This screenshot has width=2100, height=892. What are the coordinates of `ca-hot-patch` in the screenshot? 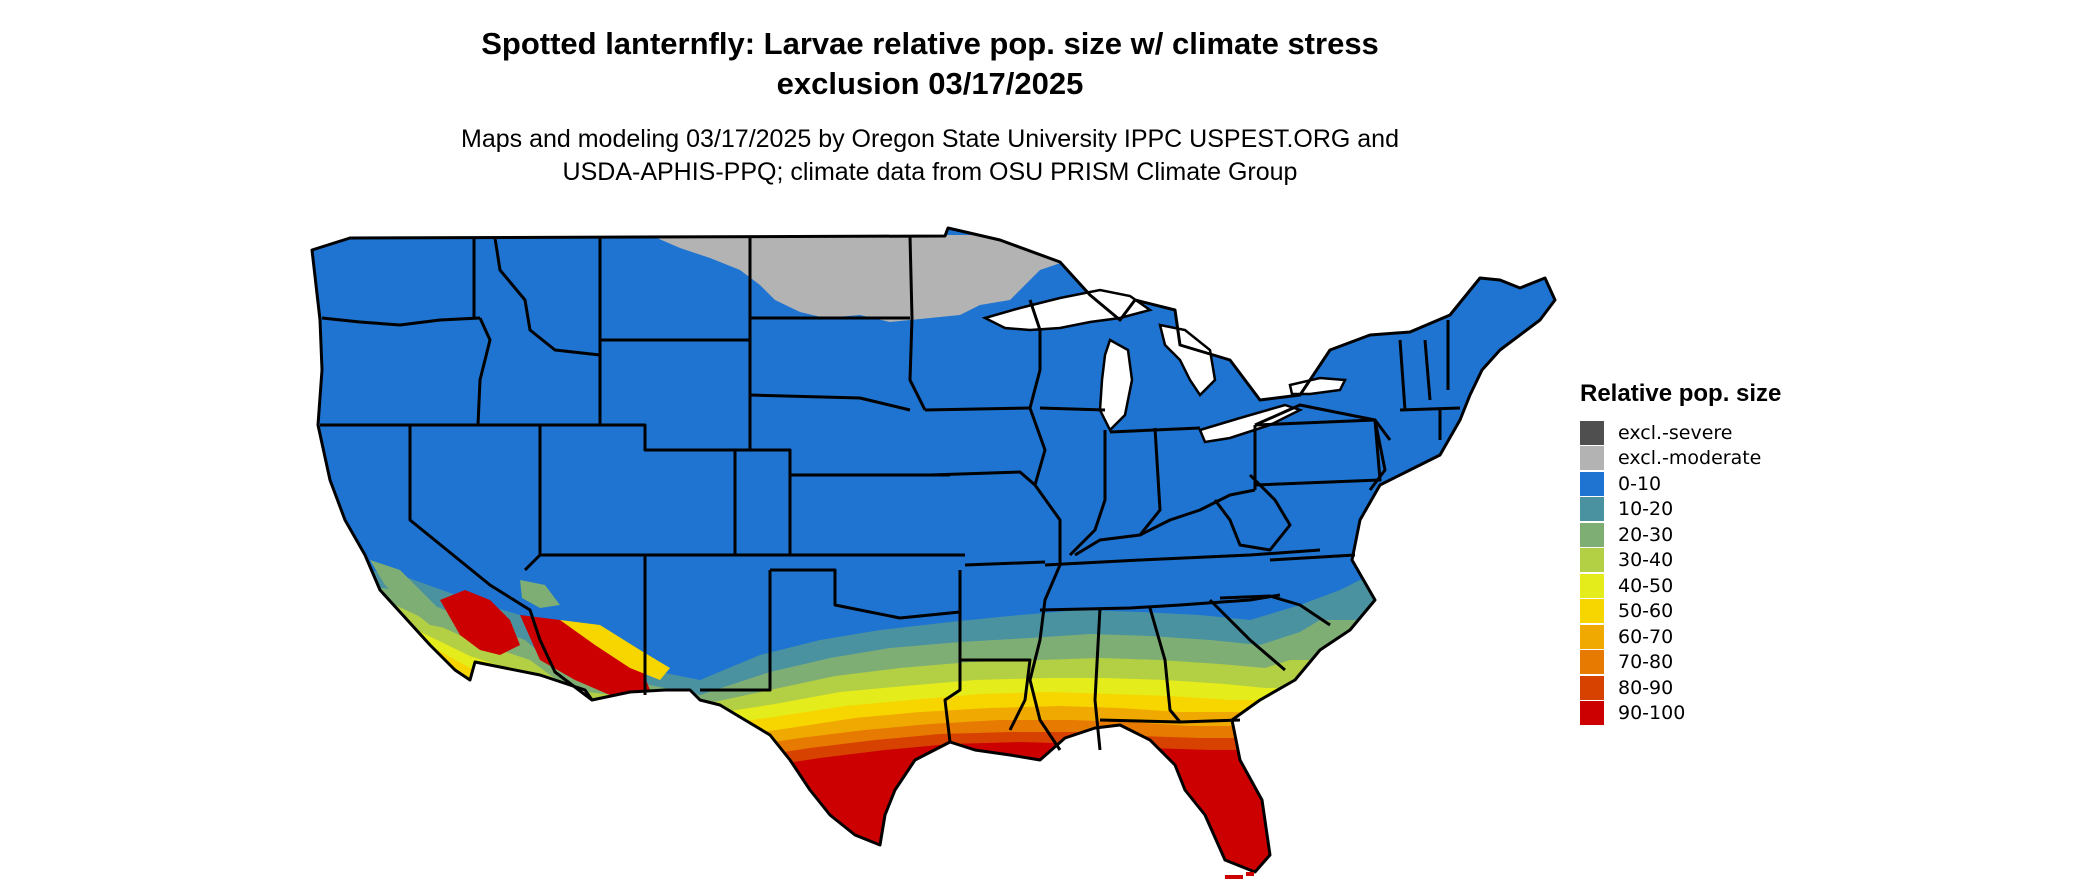 It's located at (480, 622).